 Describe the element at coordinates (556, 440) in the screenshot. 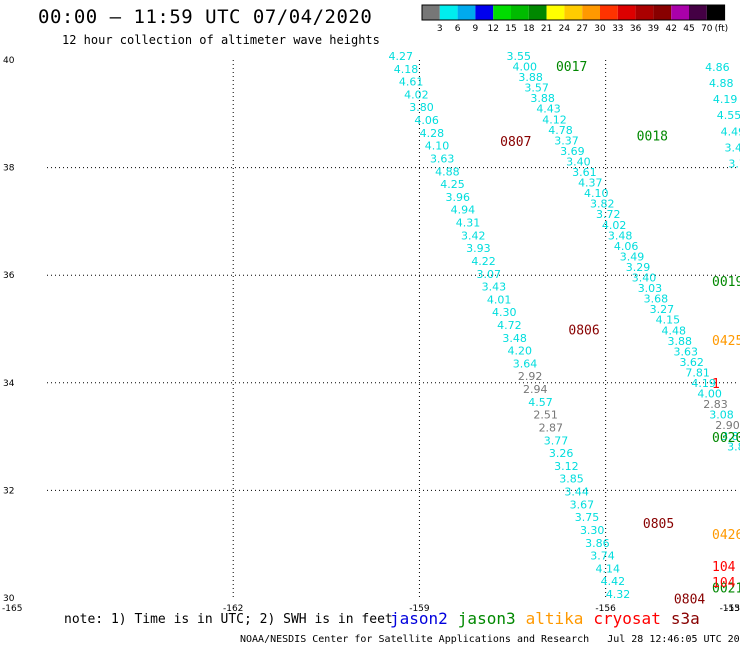

I see `swh-point: 3.77` at that location.